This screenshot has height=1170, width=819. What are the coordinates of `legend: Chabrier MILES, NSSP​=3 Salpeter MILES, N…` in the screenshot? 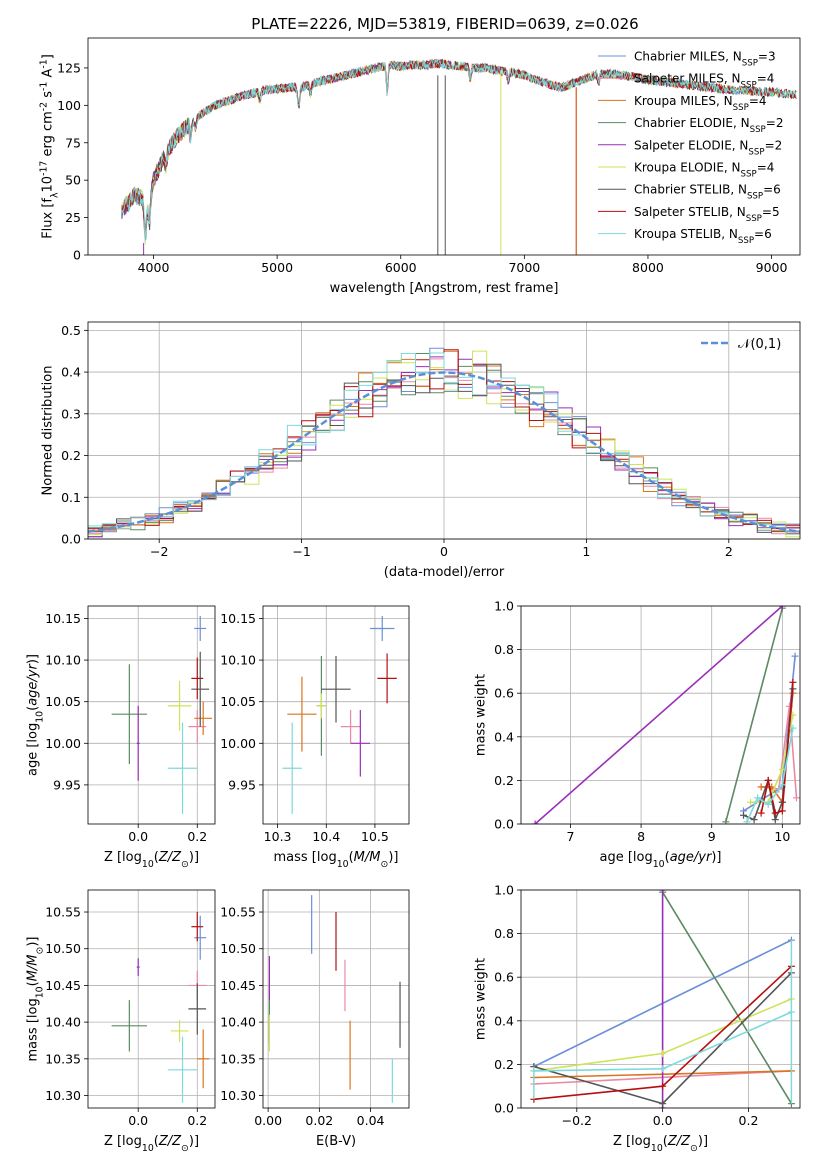 It's located at (690, 148).